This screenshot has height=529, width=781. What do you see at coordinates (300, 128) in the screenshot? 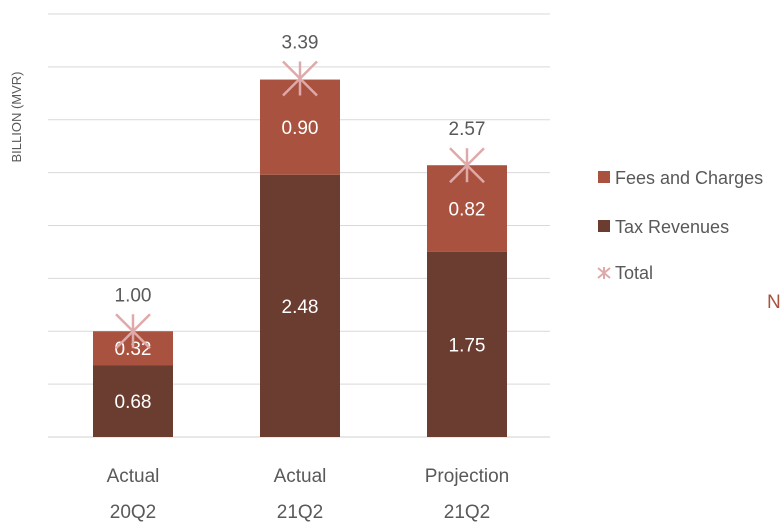
I see `data-label: 0.90` at bounding box center [300, 128].